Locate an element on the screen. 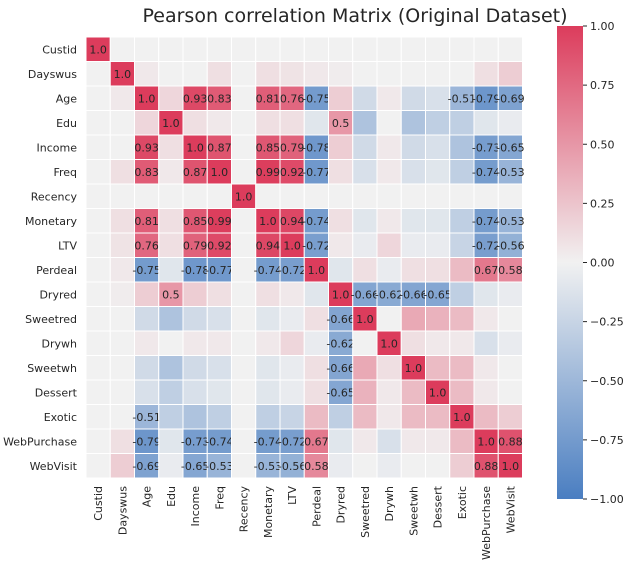 The width and height of the screenshot is (628, 570). cell-value-label: -0.75 is located at coordinates (146, 270).